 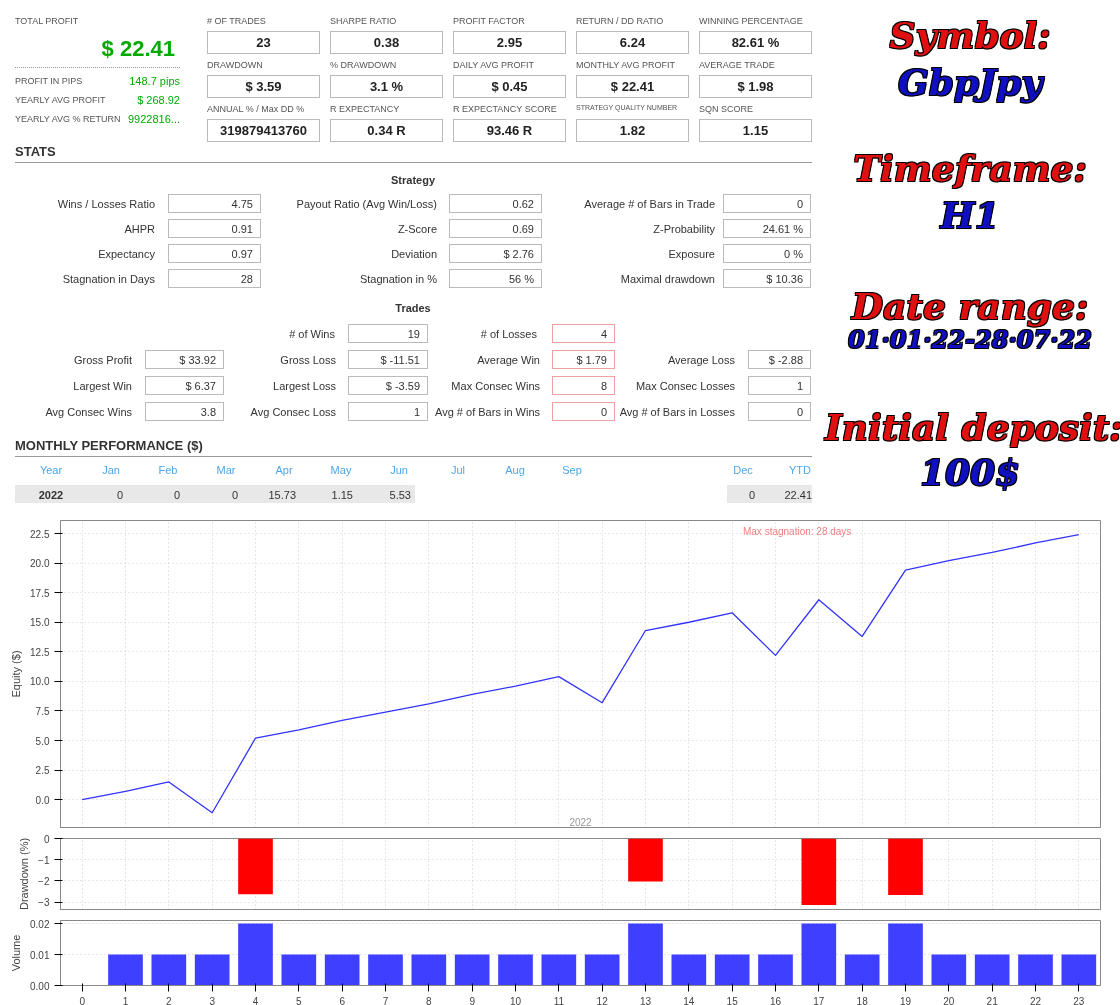 I want to click on text: $ 1.79, so click(x=591, y=360).